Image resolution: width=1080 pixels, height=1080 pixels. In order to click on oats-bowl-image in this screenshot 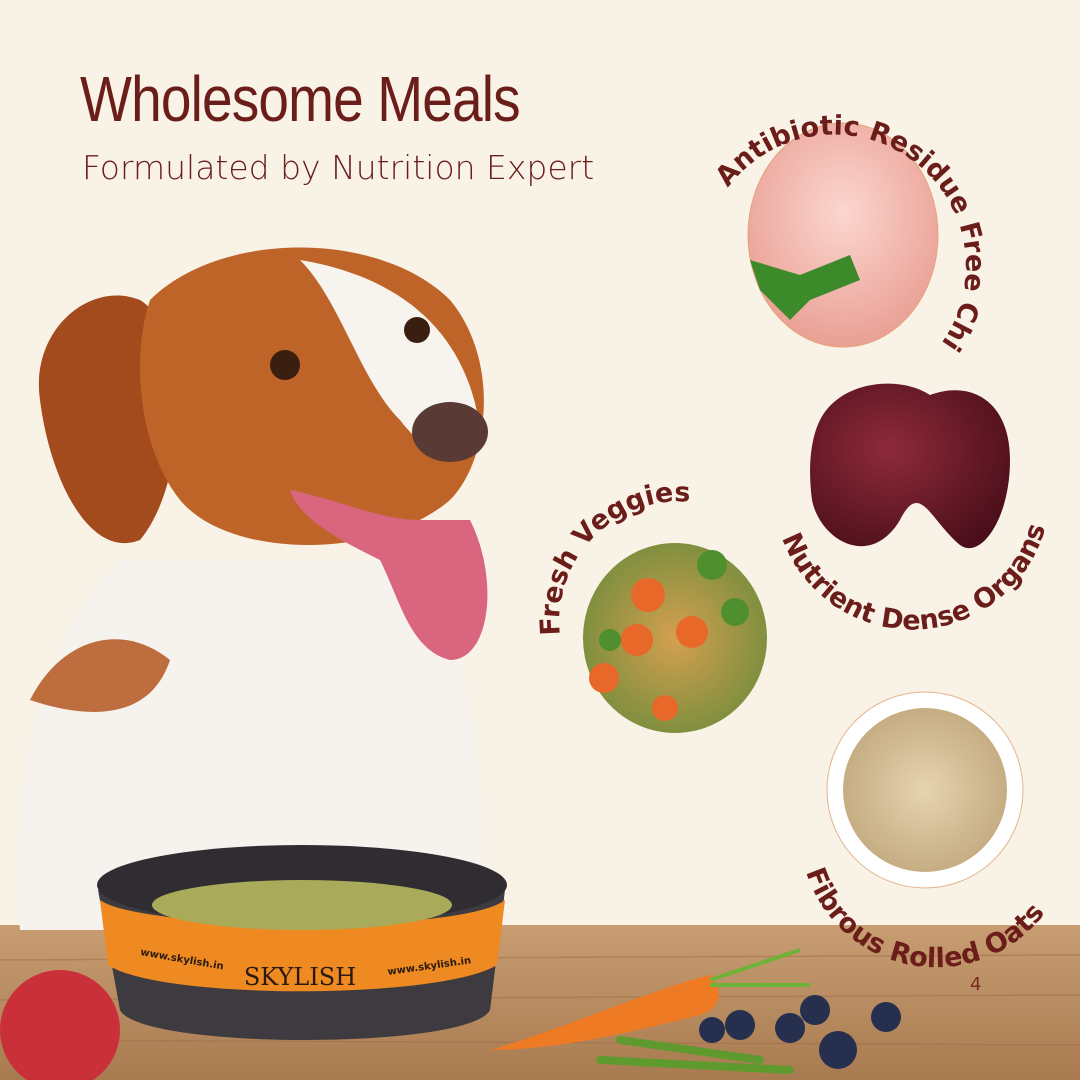, I will do `click(925, 790)`.